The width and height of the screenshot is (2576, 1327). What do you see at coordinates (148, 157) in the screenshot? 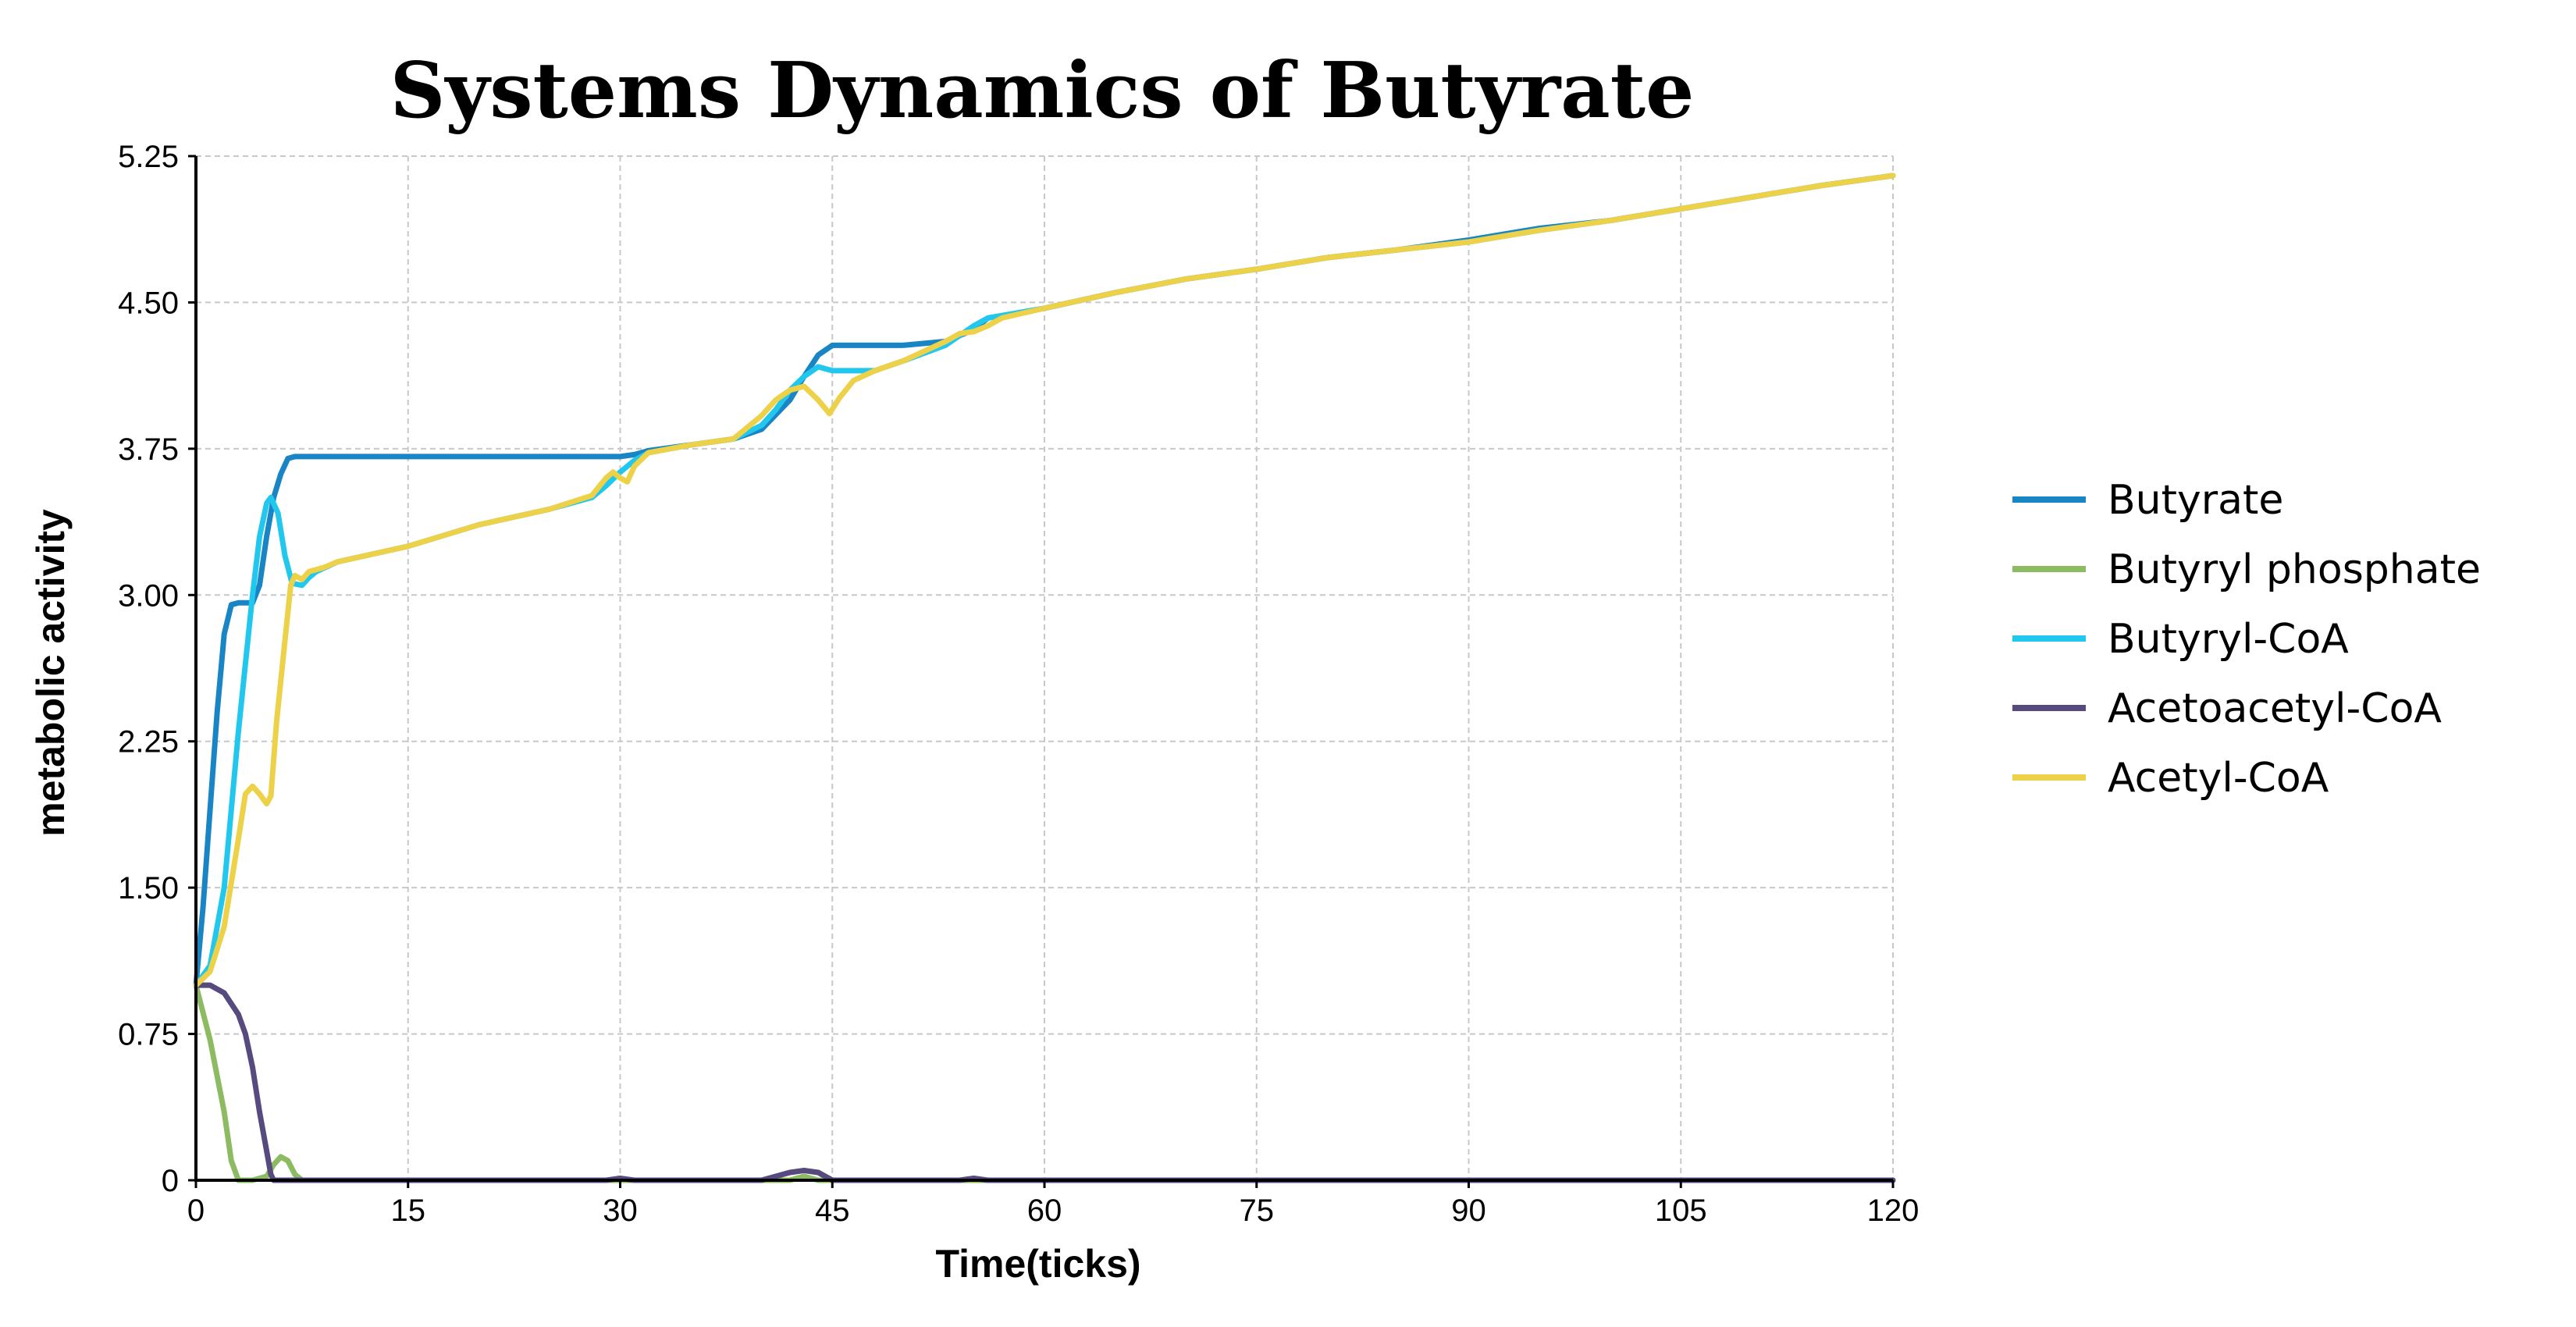
I see `y-tick-label: 5.25` at bounding box center [148, 157].